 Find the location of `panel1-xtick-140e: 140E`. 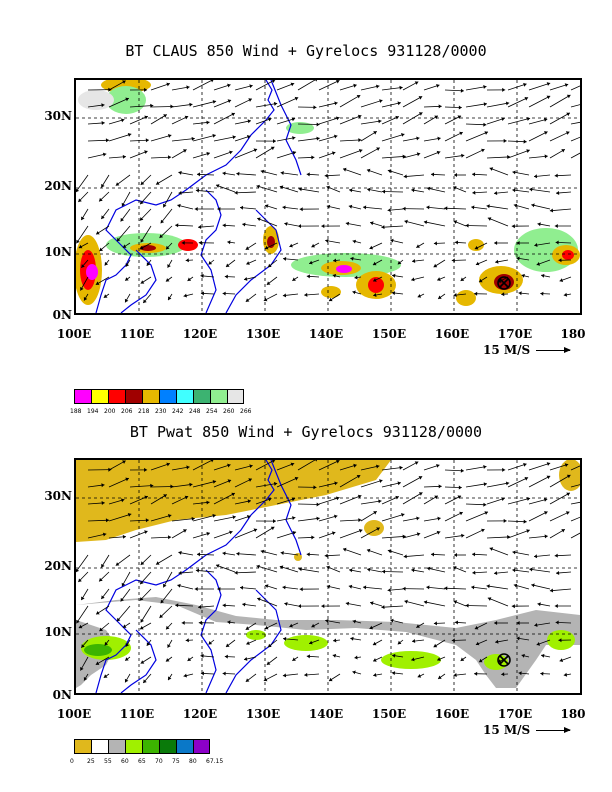

panel1-xtick-140e: 140E is located at coordinates (326, 334).